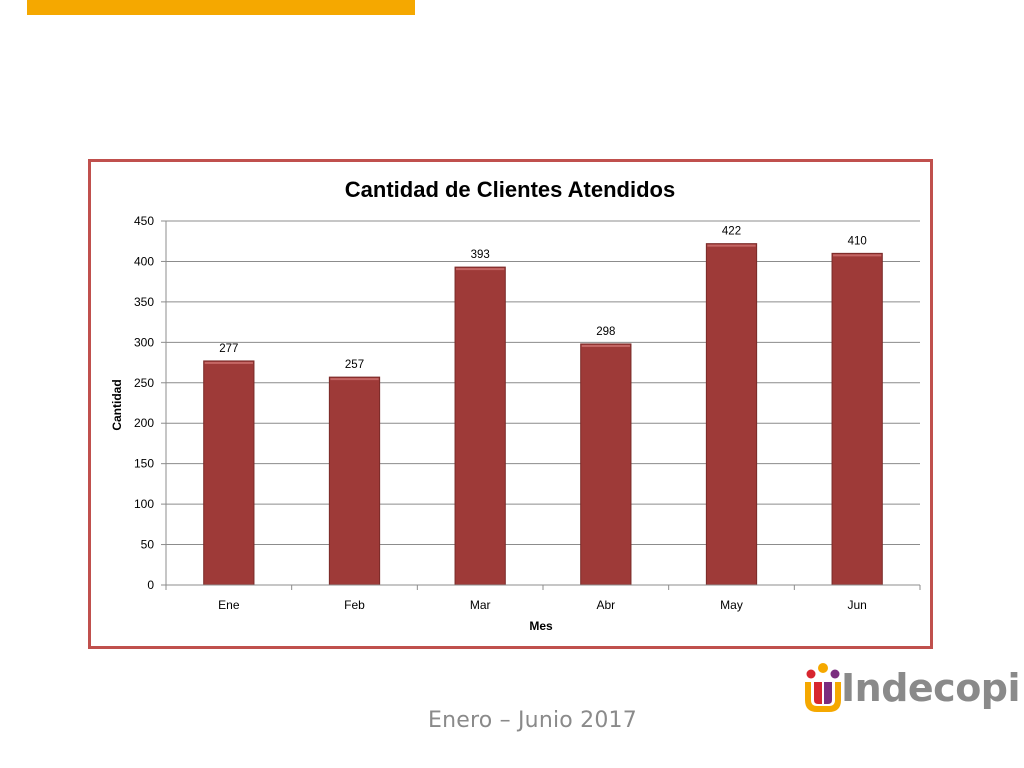 This screenshot has height=768, width=1024. What do you see at coordinates (144, 261) in the screenshot?
I see `y-tick-label: 400` at bounding box center [144, 261].